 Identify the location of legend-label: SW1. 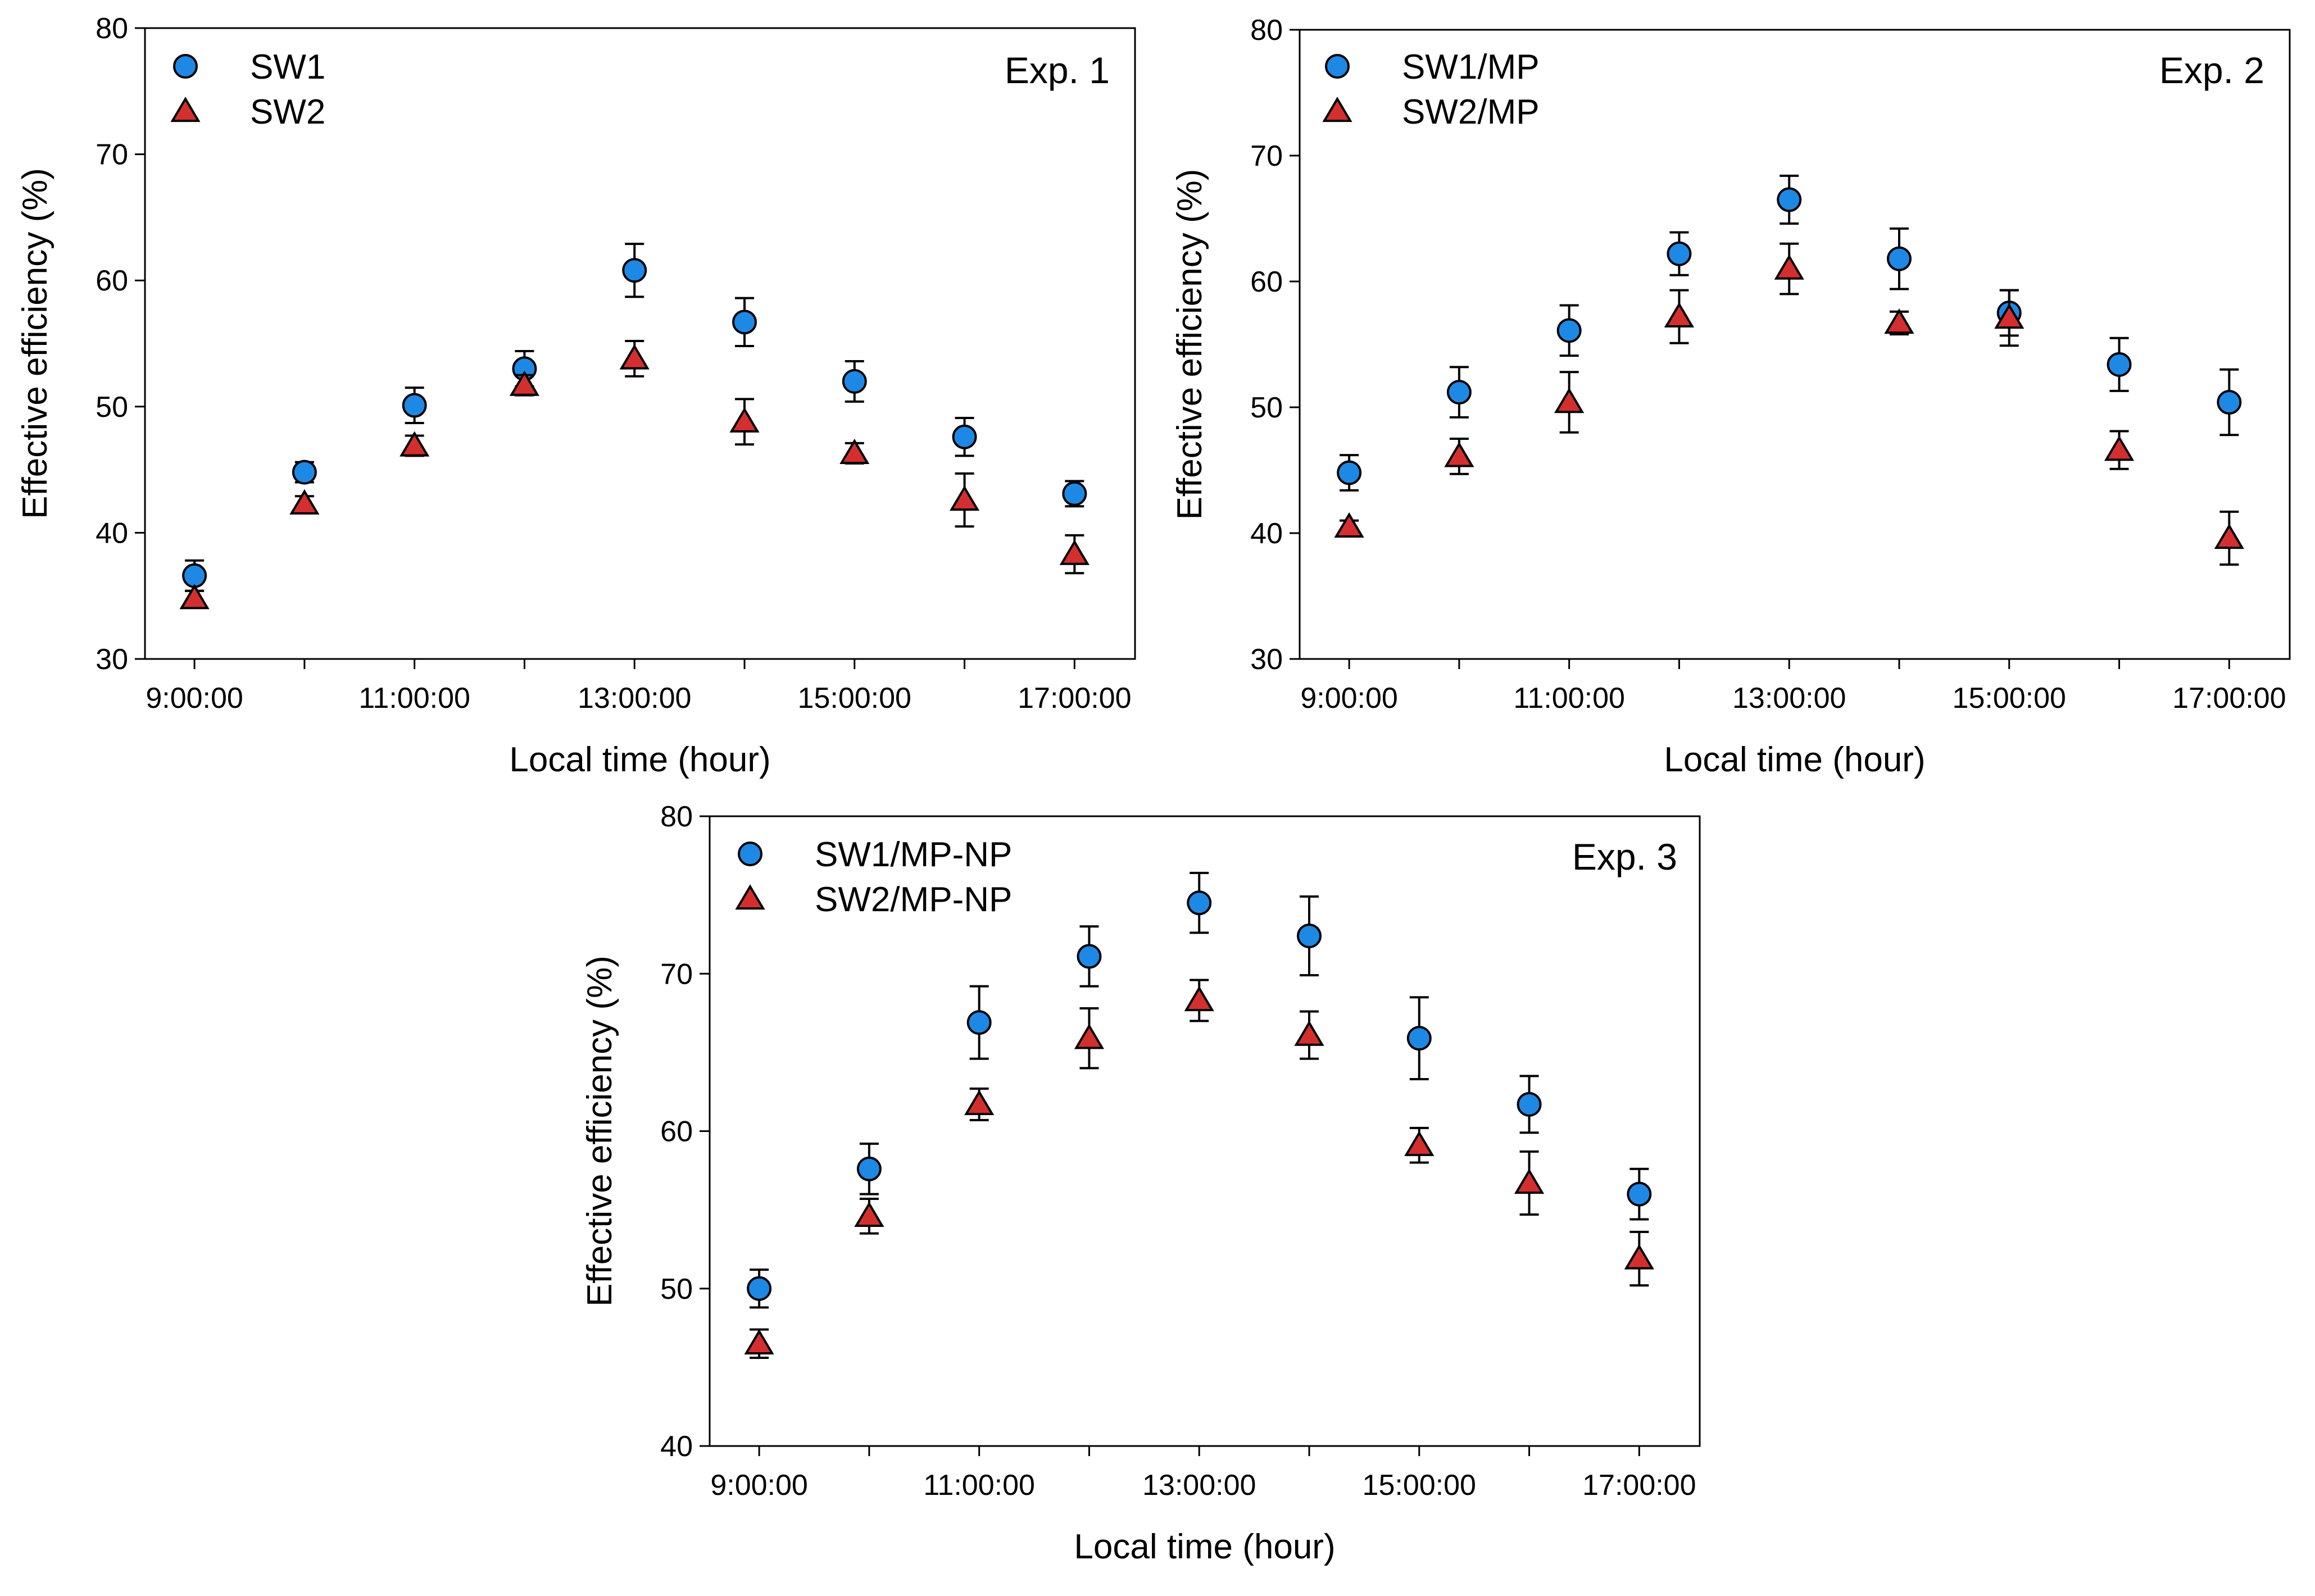
(287, 67).